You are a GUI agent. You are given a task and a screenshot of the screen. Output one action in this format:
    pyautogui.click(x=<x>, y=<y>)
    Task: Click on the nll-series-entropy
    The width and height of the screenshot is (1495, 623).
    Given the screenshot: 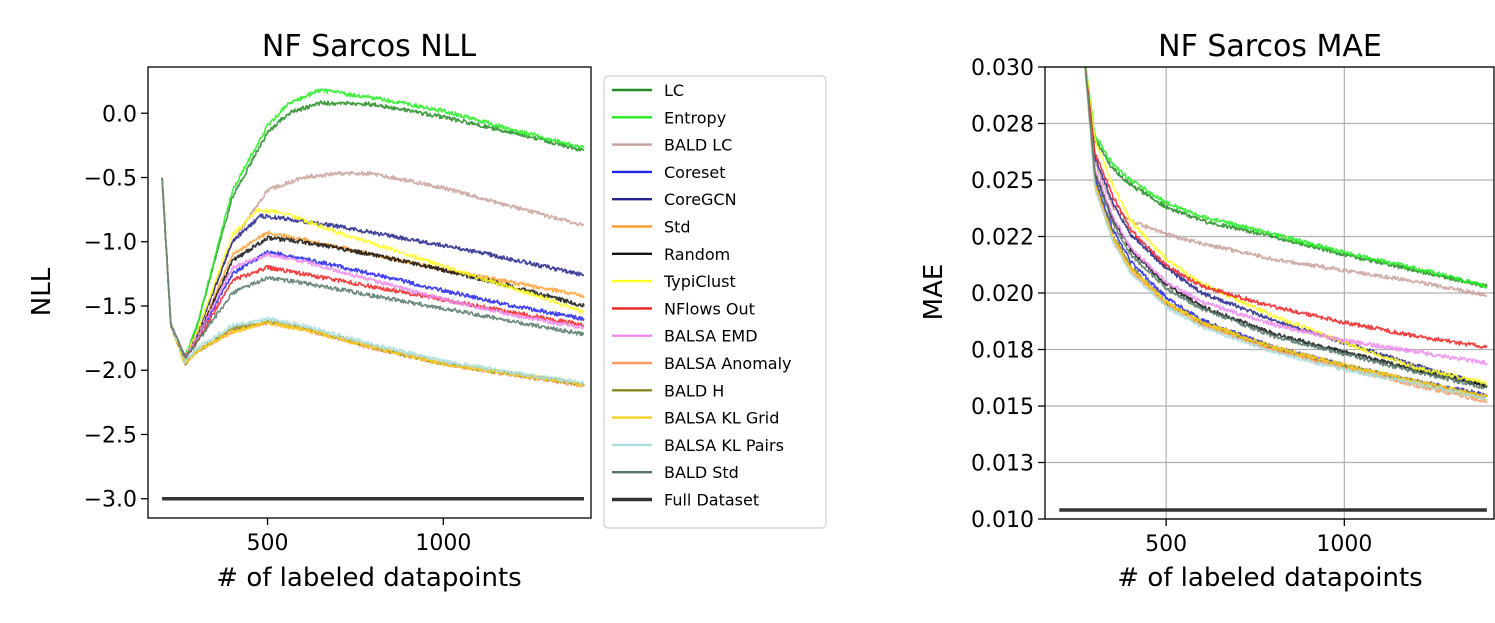 What is the action you would take?
    pyautogui.click(x=373, y=223)
    